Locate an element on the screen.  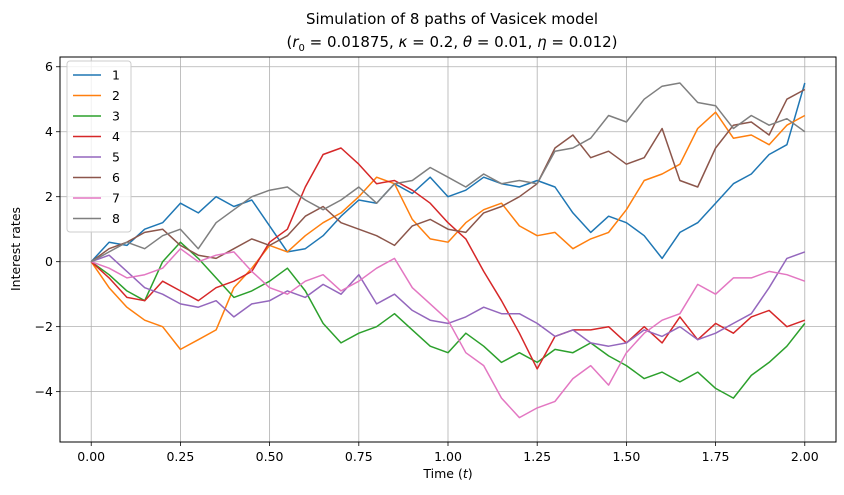
y-tick-label: −4 is located at coordinates (44, 391).